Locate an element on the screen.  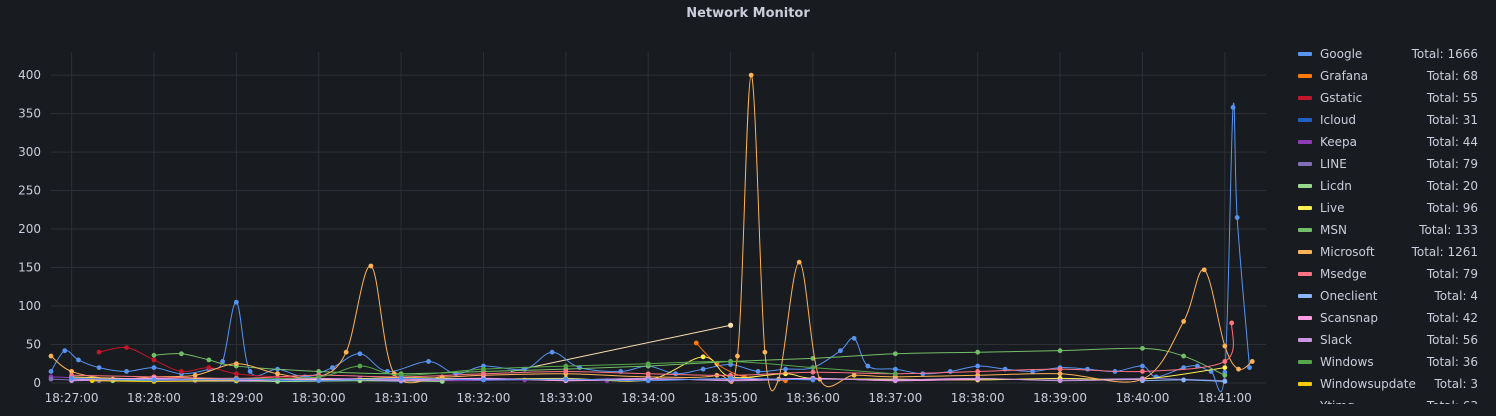
legend-item-grafana: Grafana Total: 68 is located at coordinates (1390, 77).